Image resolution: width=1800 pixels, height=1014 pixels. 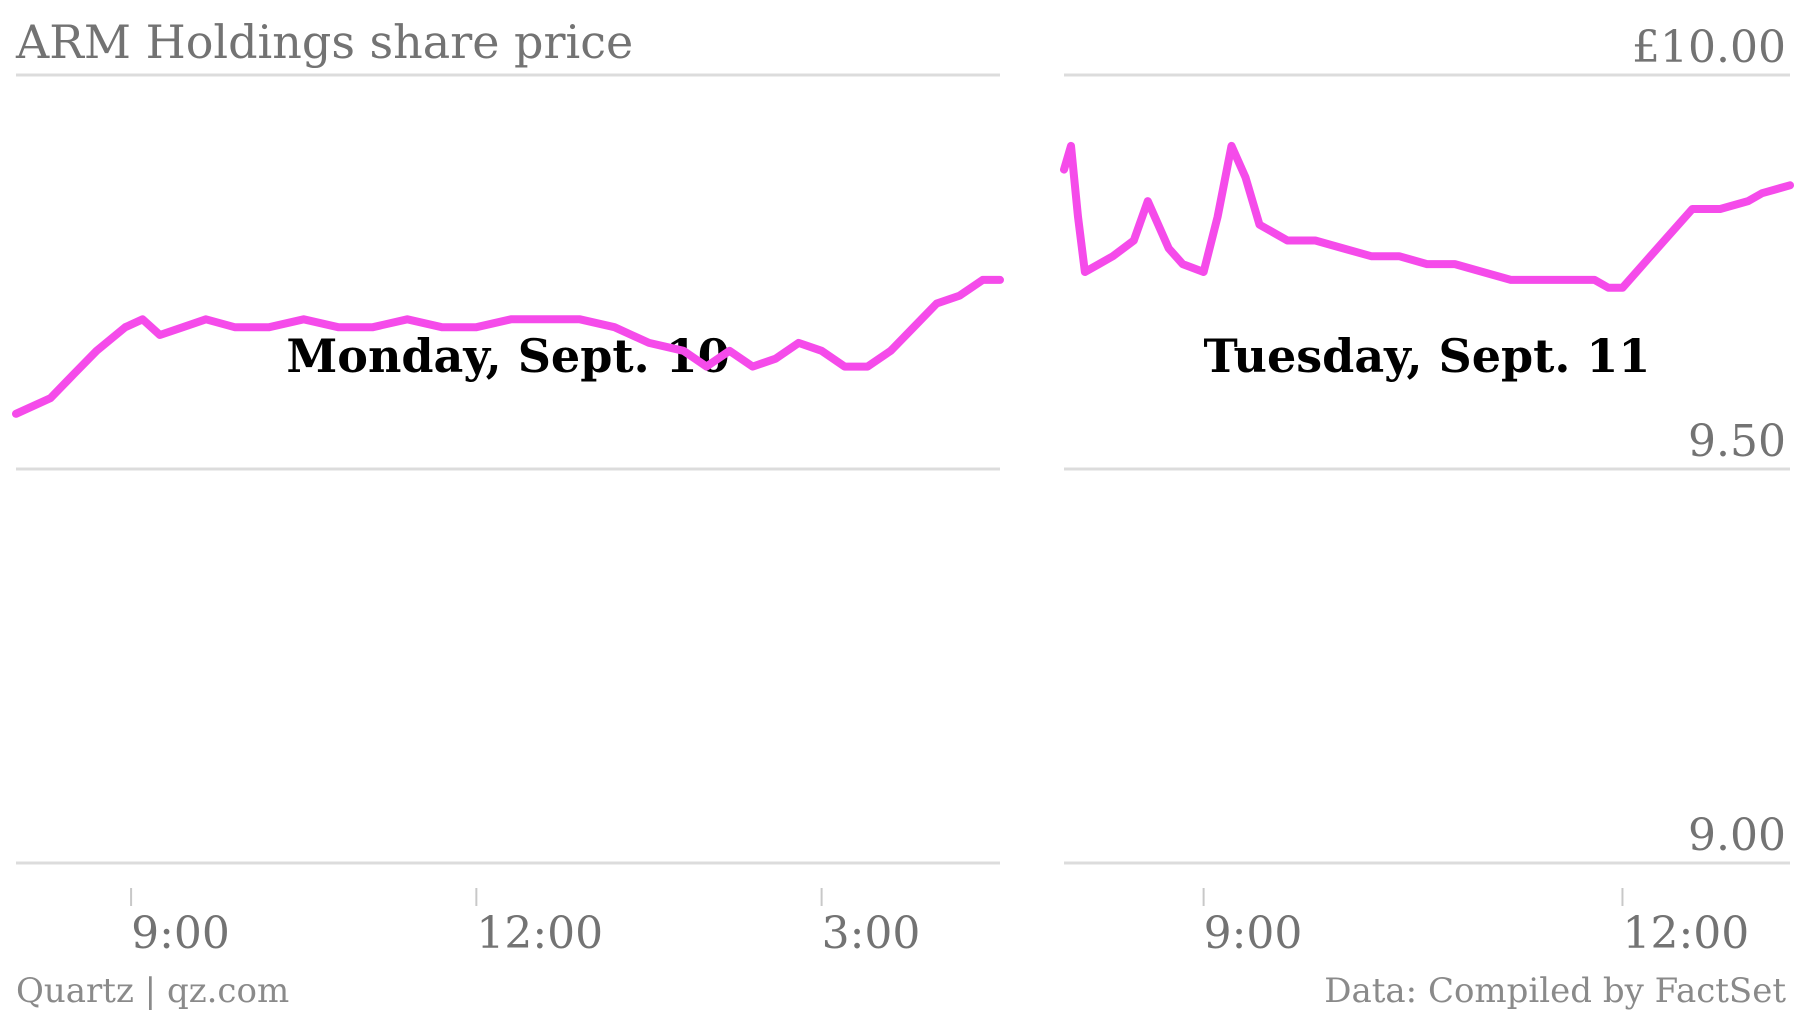 I want to click on panel-title: Monday, Sept. 10, so click(x=507, y=356).